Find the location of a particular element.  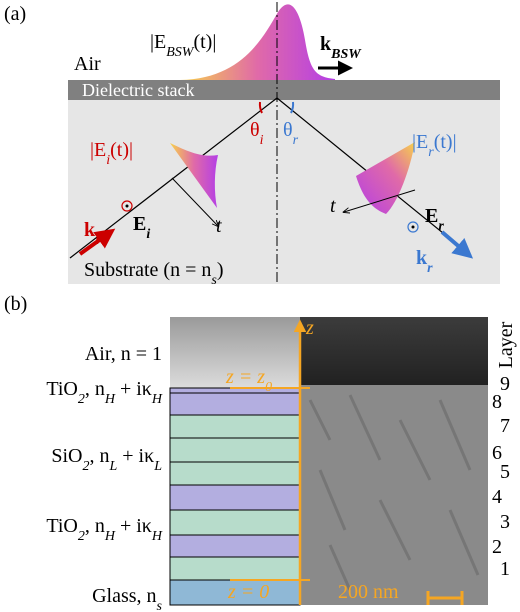

e-r-dot-center is located at coordinates (413, 227).